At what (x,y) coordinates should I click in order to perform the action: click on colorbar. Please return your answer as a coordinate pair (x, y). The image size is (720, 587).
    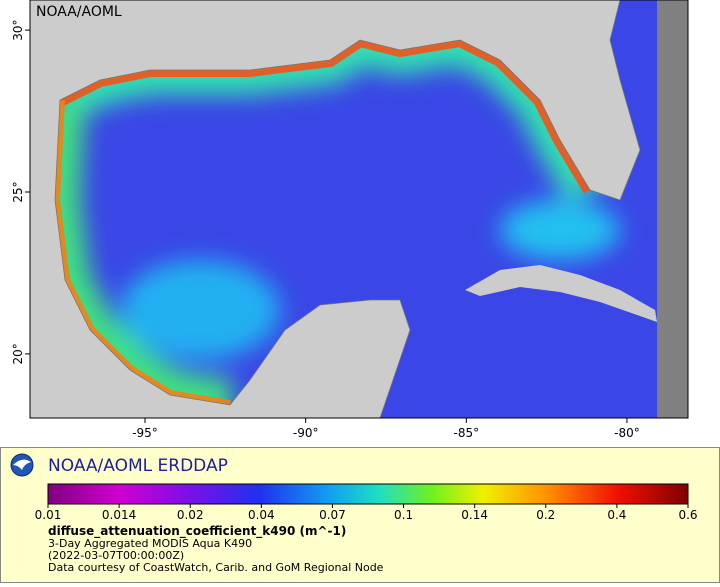
    Looking at the image, I should click on (368, 494).